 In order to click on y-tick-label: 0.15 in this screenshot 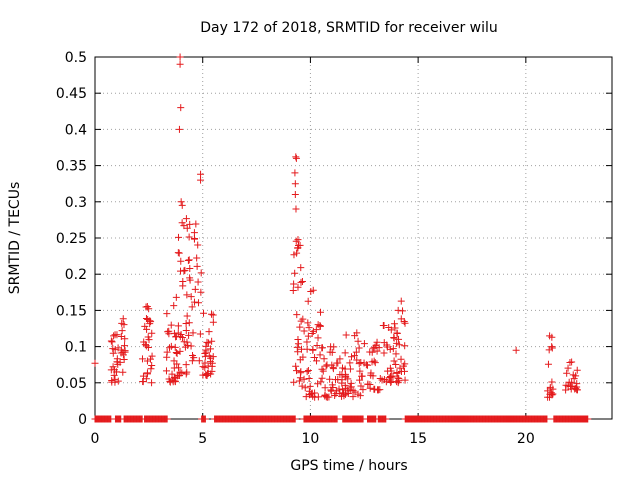, I will do `click(71, 311)`.